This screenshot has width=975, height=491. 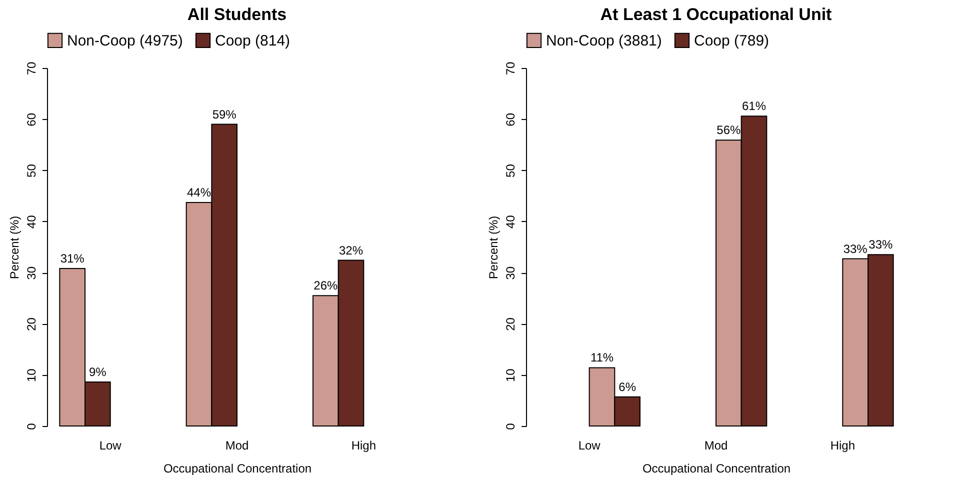 I want to click on data-label: 31%, so click(x=72, y=258).